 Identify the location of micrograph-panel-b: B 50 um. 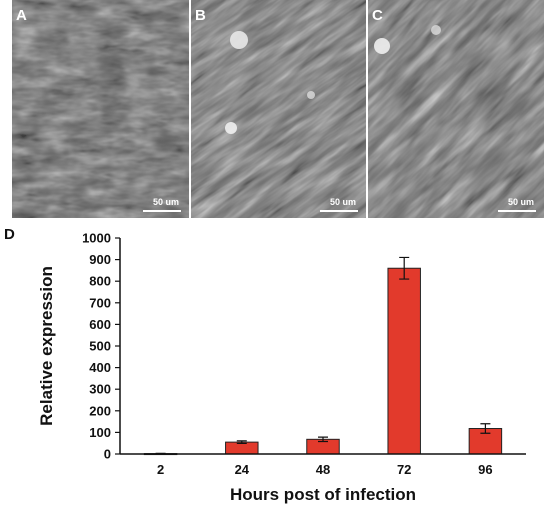
(278, 109).